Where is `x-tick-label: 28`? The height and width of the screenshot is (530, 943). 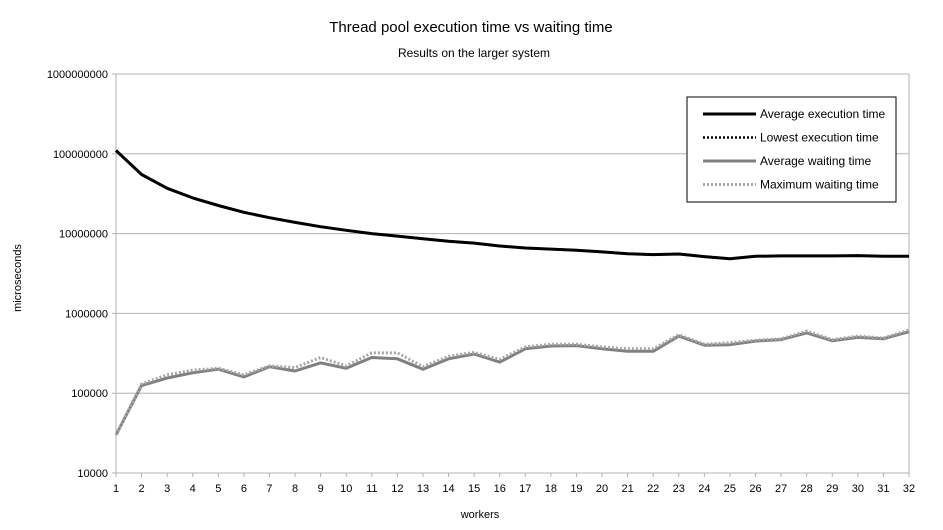 x-tick-label: 28 is located at coordinates (807, 489).